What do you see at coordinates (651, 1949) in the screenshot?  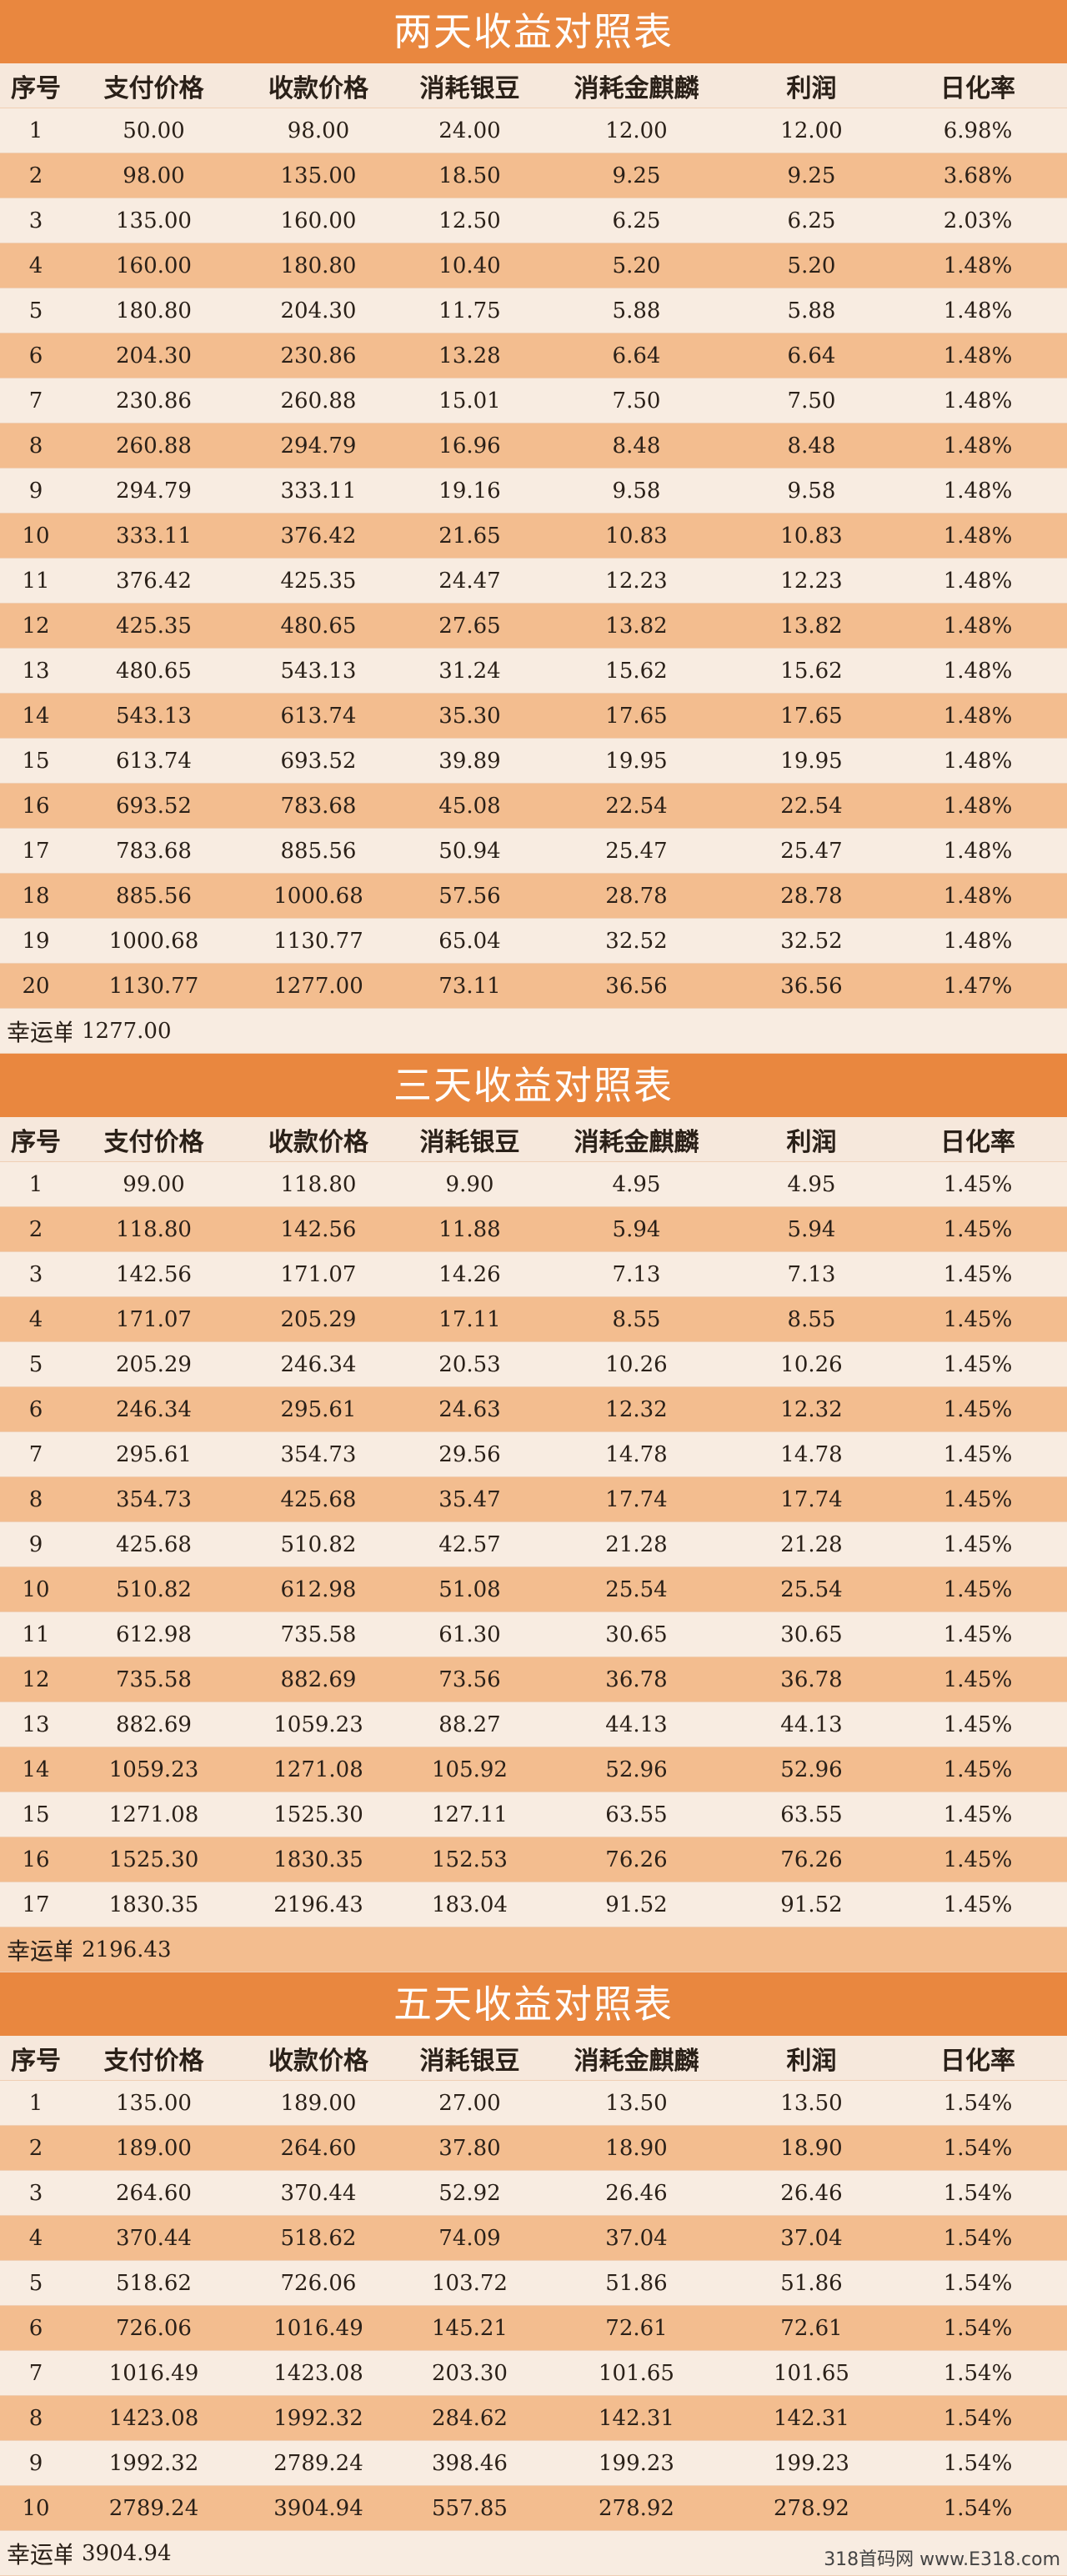 I see `empty-cell` at bounding box center [651, 1949].